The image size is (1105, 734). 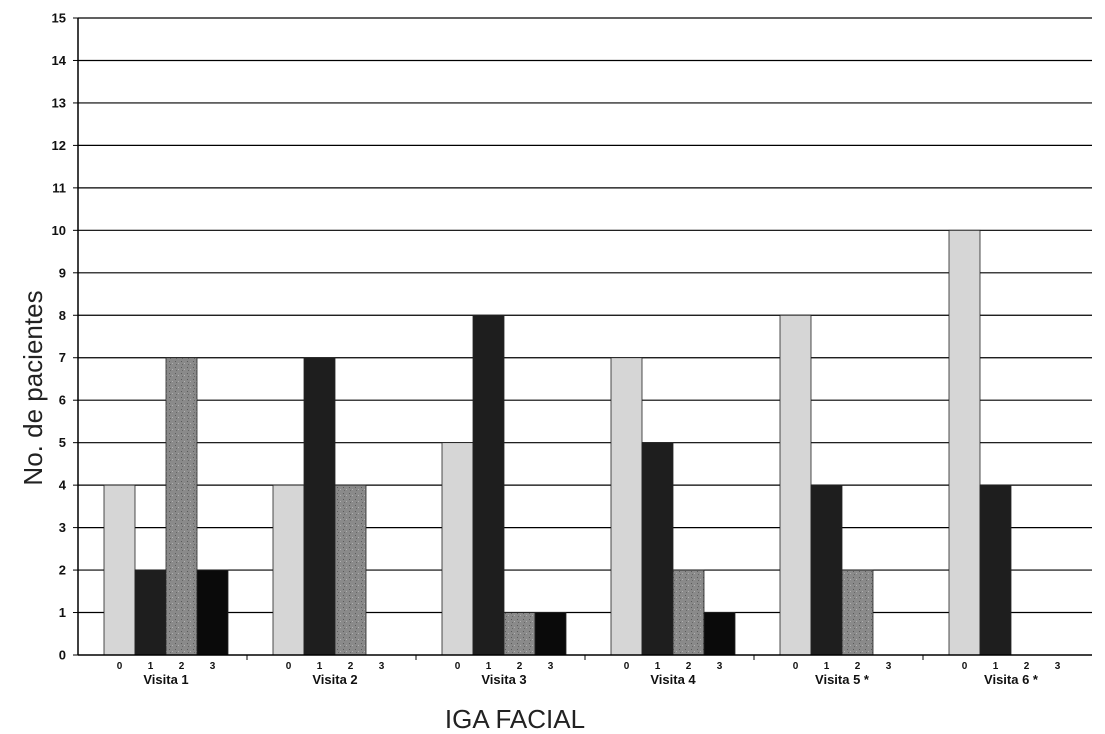 I want to click on y-tick-label: 1, so click(x=62, y=612).